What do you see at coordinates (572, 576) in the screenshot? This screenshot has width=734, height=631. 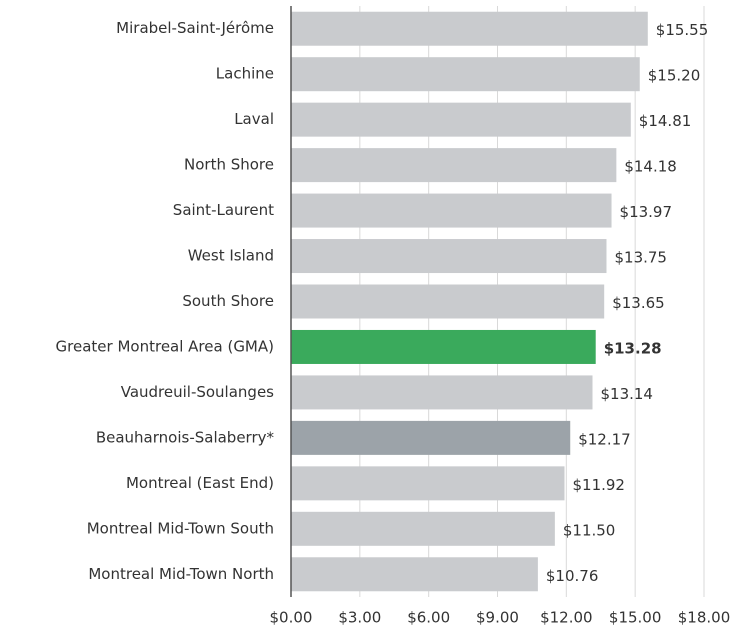 I see `value-label: $10.76` at bounding box center [572, 576].